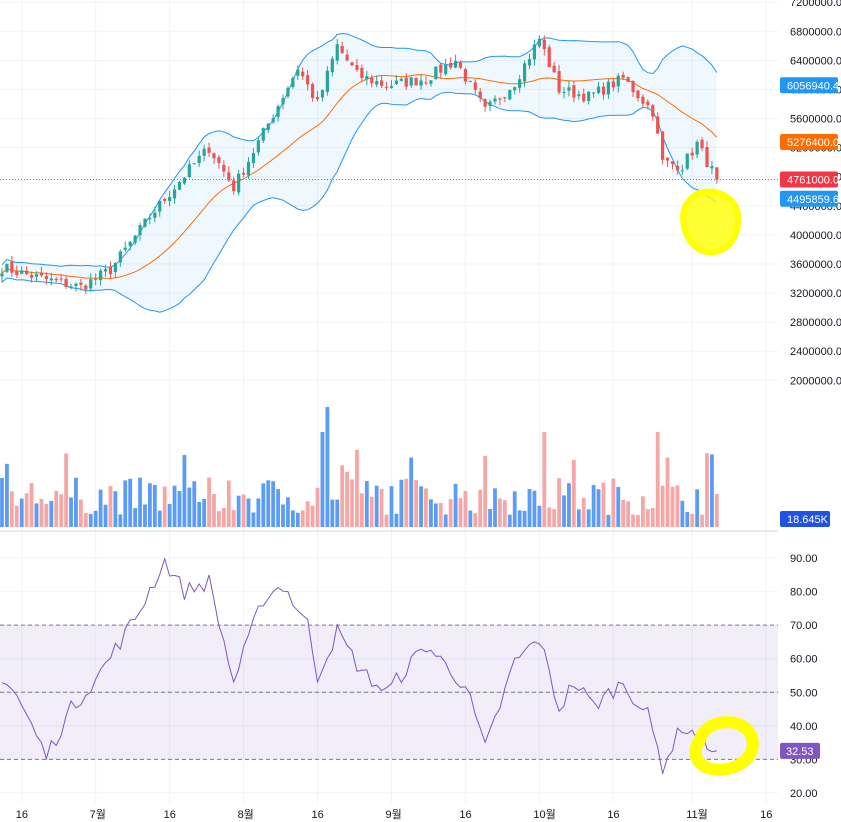 The width and height of the screenshot is (841, 822). What do you see at coordinates (613, 815) in the screenshot?
I see `time-tick-label: 16` at bounding box center [613, 815].